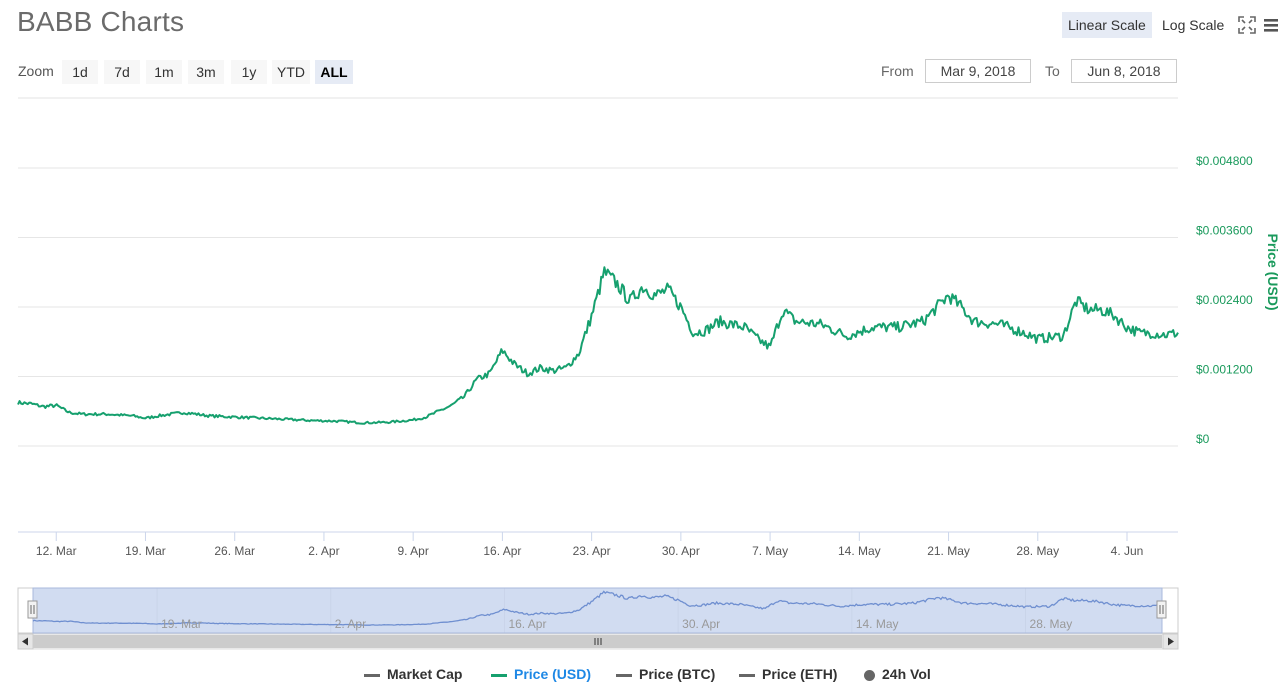 The height and width of the screenshot is (682, 1280). Describe the element at coordinates (948, 551) in the screenshot. I see `x-tick-label: 21. May` at that location.